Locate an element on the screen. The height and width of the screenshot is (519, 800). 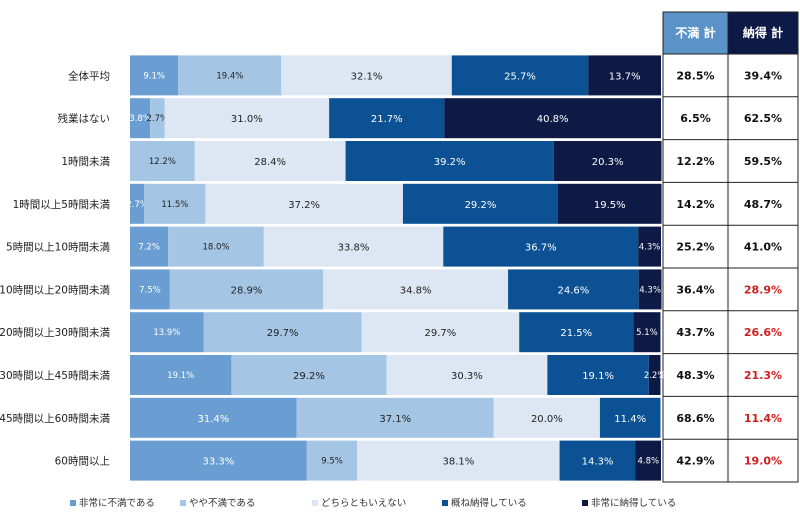
bar-value-label: 37.1% is located at coordinates (395, 419).